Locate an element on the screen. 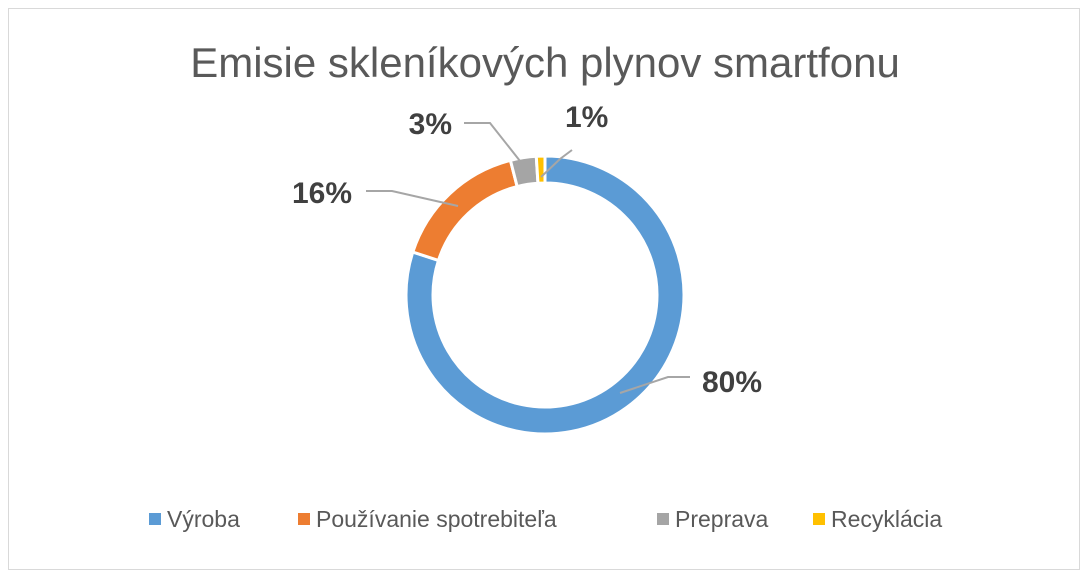 Image resolution: width=1090 pixels, height=580 pixels. data-label-pouzivanie: 16% is located at coordinates (322, 193).